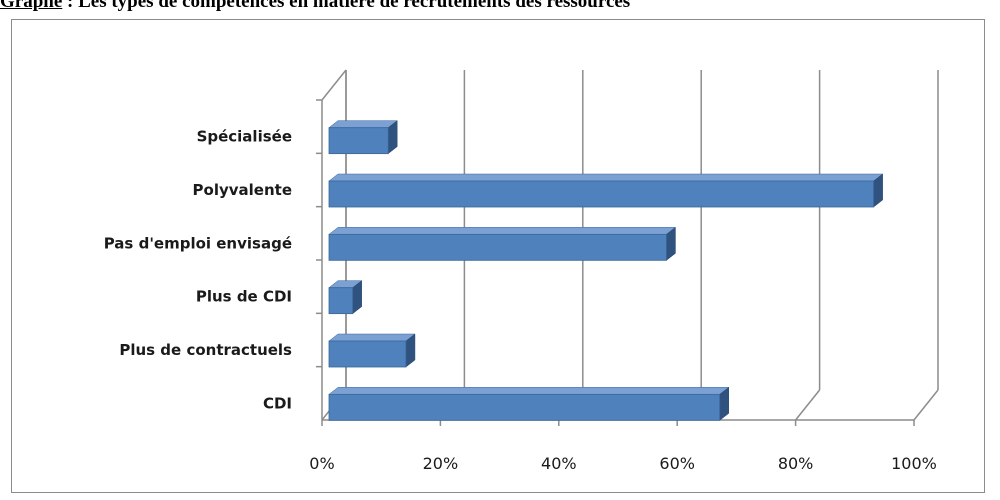 This screenshot has width=1000, height=500. Describe the element at coordinates (334, 85) in the screenshot. I see `y-axis-top-edge` at that location.